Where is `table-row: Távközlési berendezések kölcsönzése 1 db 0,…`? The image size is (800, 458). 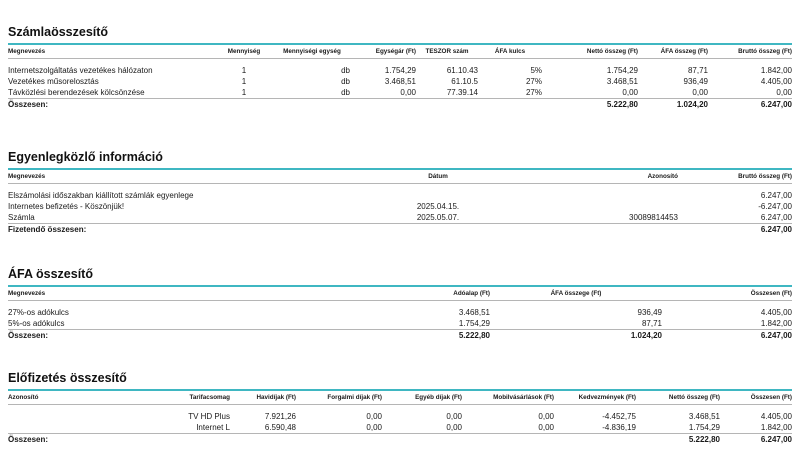
table-row: Távközlési berendezések kölcsönzése 1 db 0,… is located at coordinates (400, 93).